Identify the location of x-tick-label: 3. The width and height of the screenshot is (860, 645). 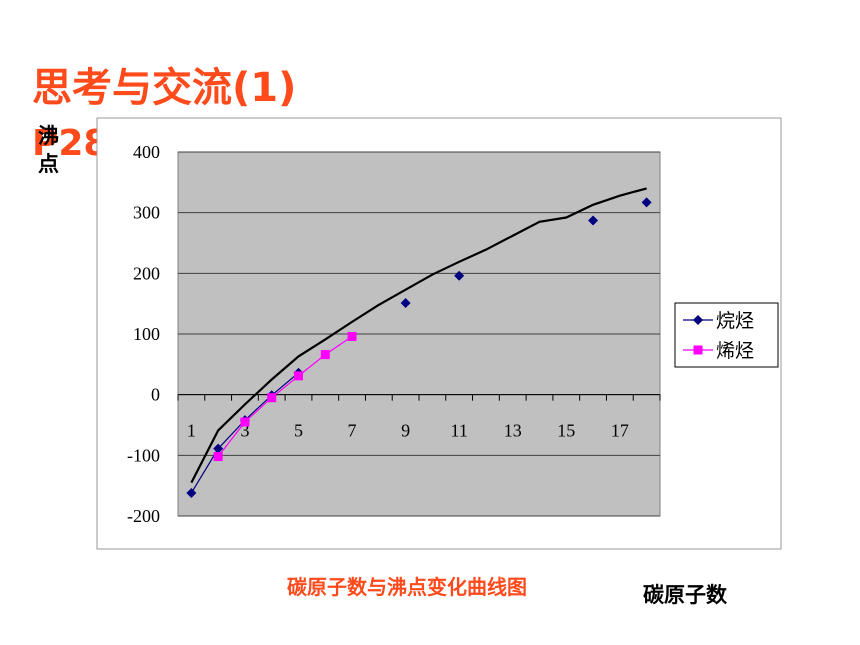
(244, 431).